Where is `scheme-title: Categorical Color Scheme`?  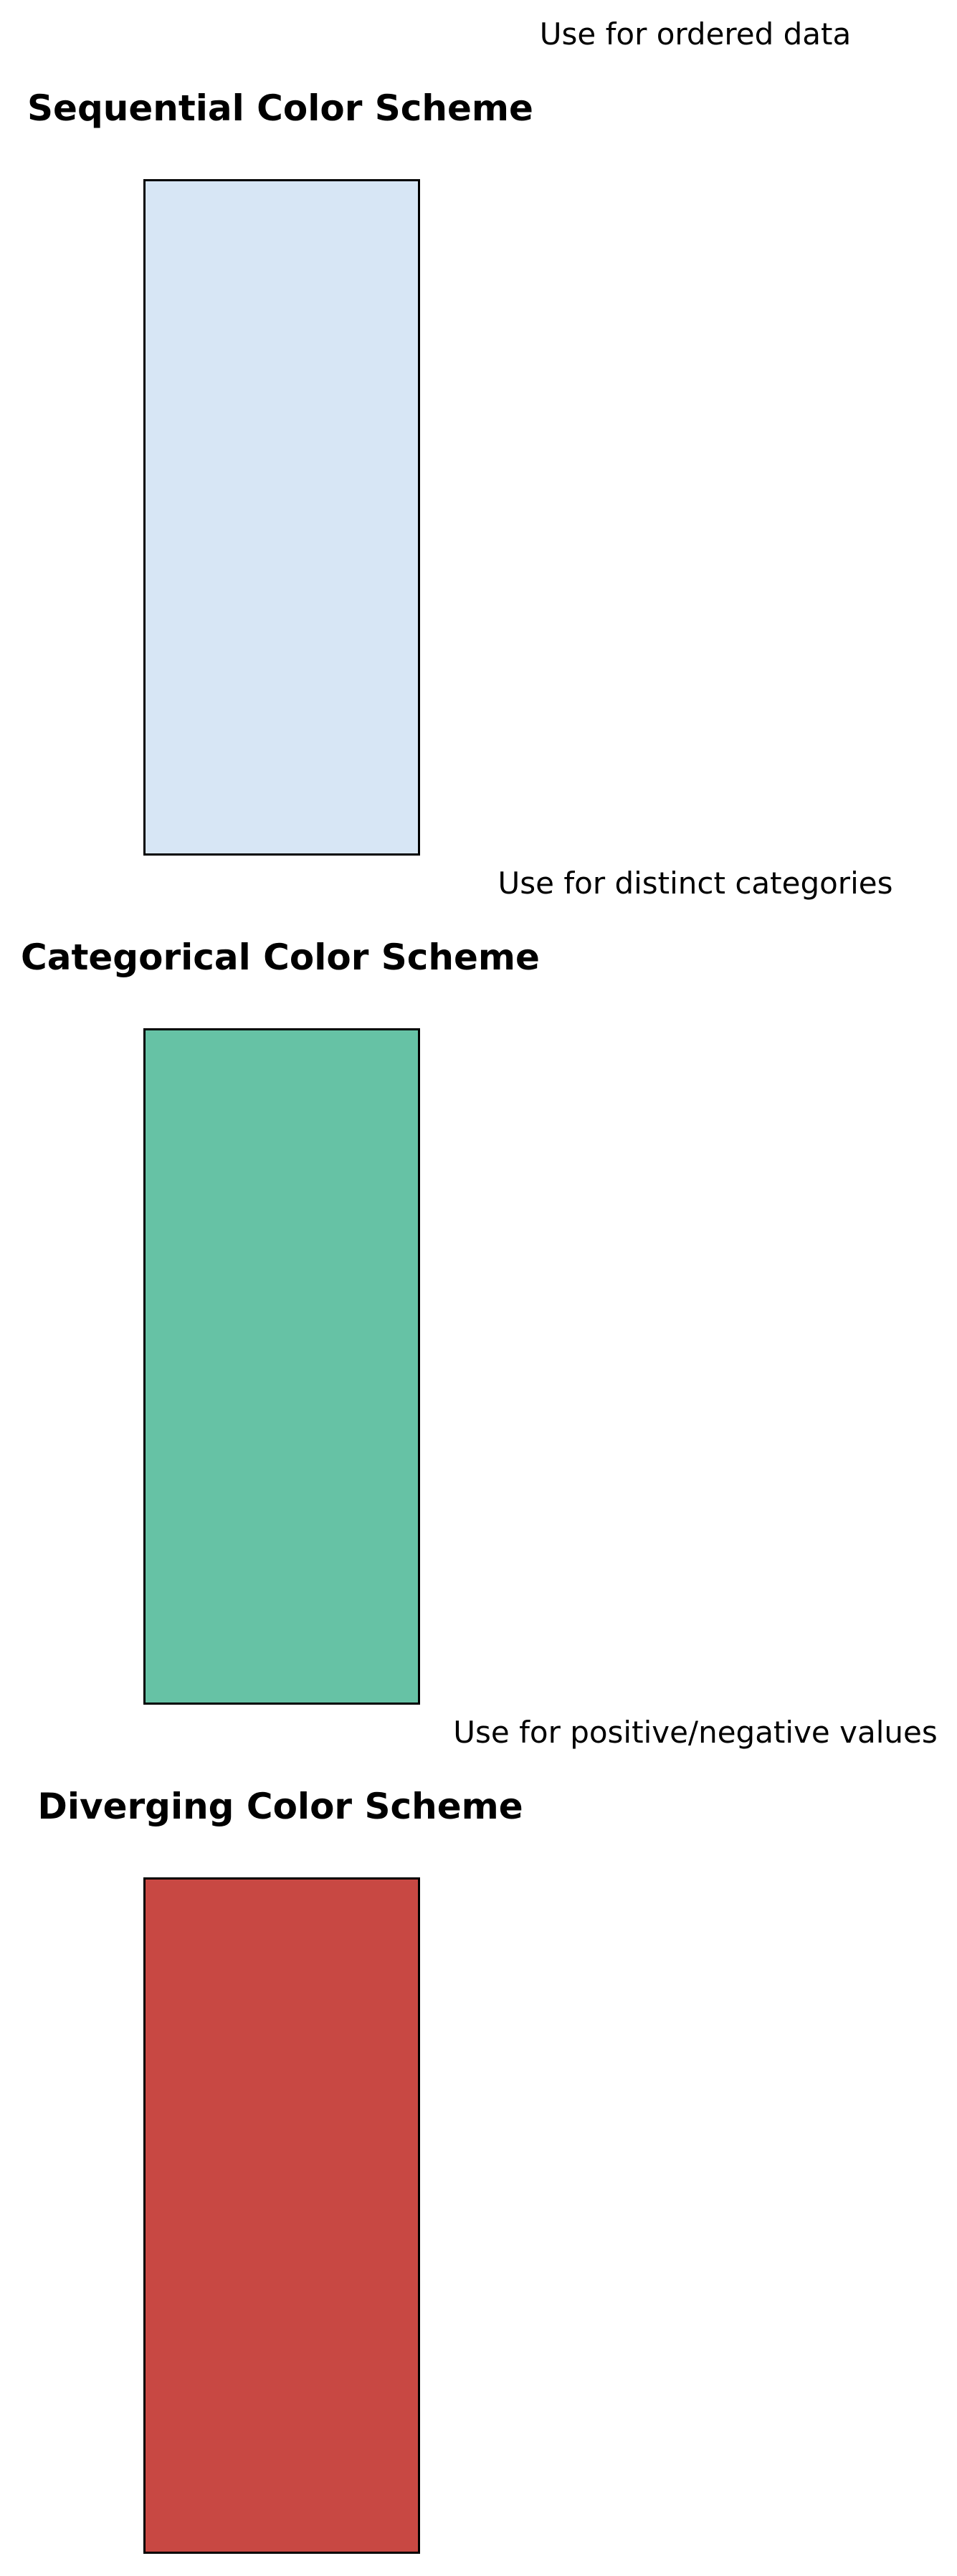 scheme-title: Categorical Color Scheme is located at coordinates (280, 957).